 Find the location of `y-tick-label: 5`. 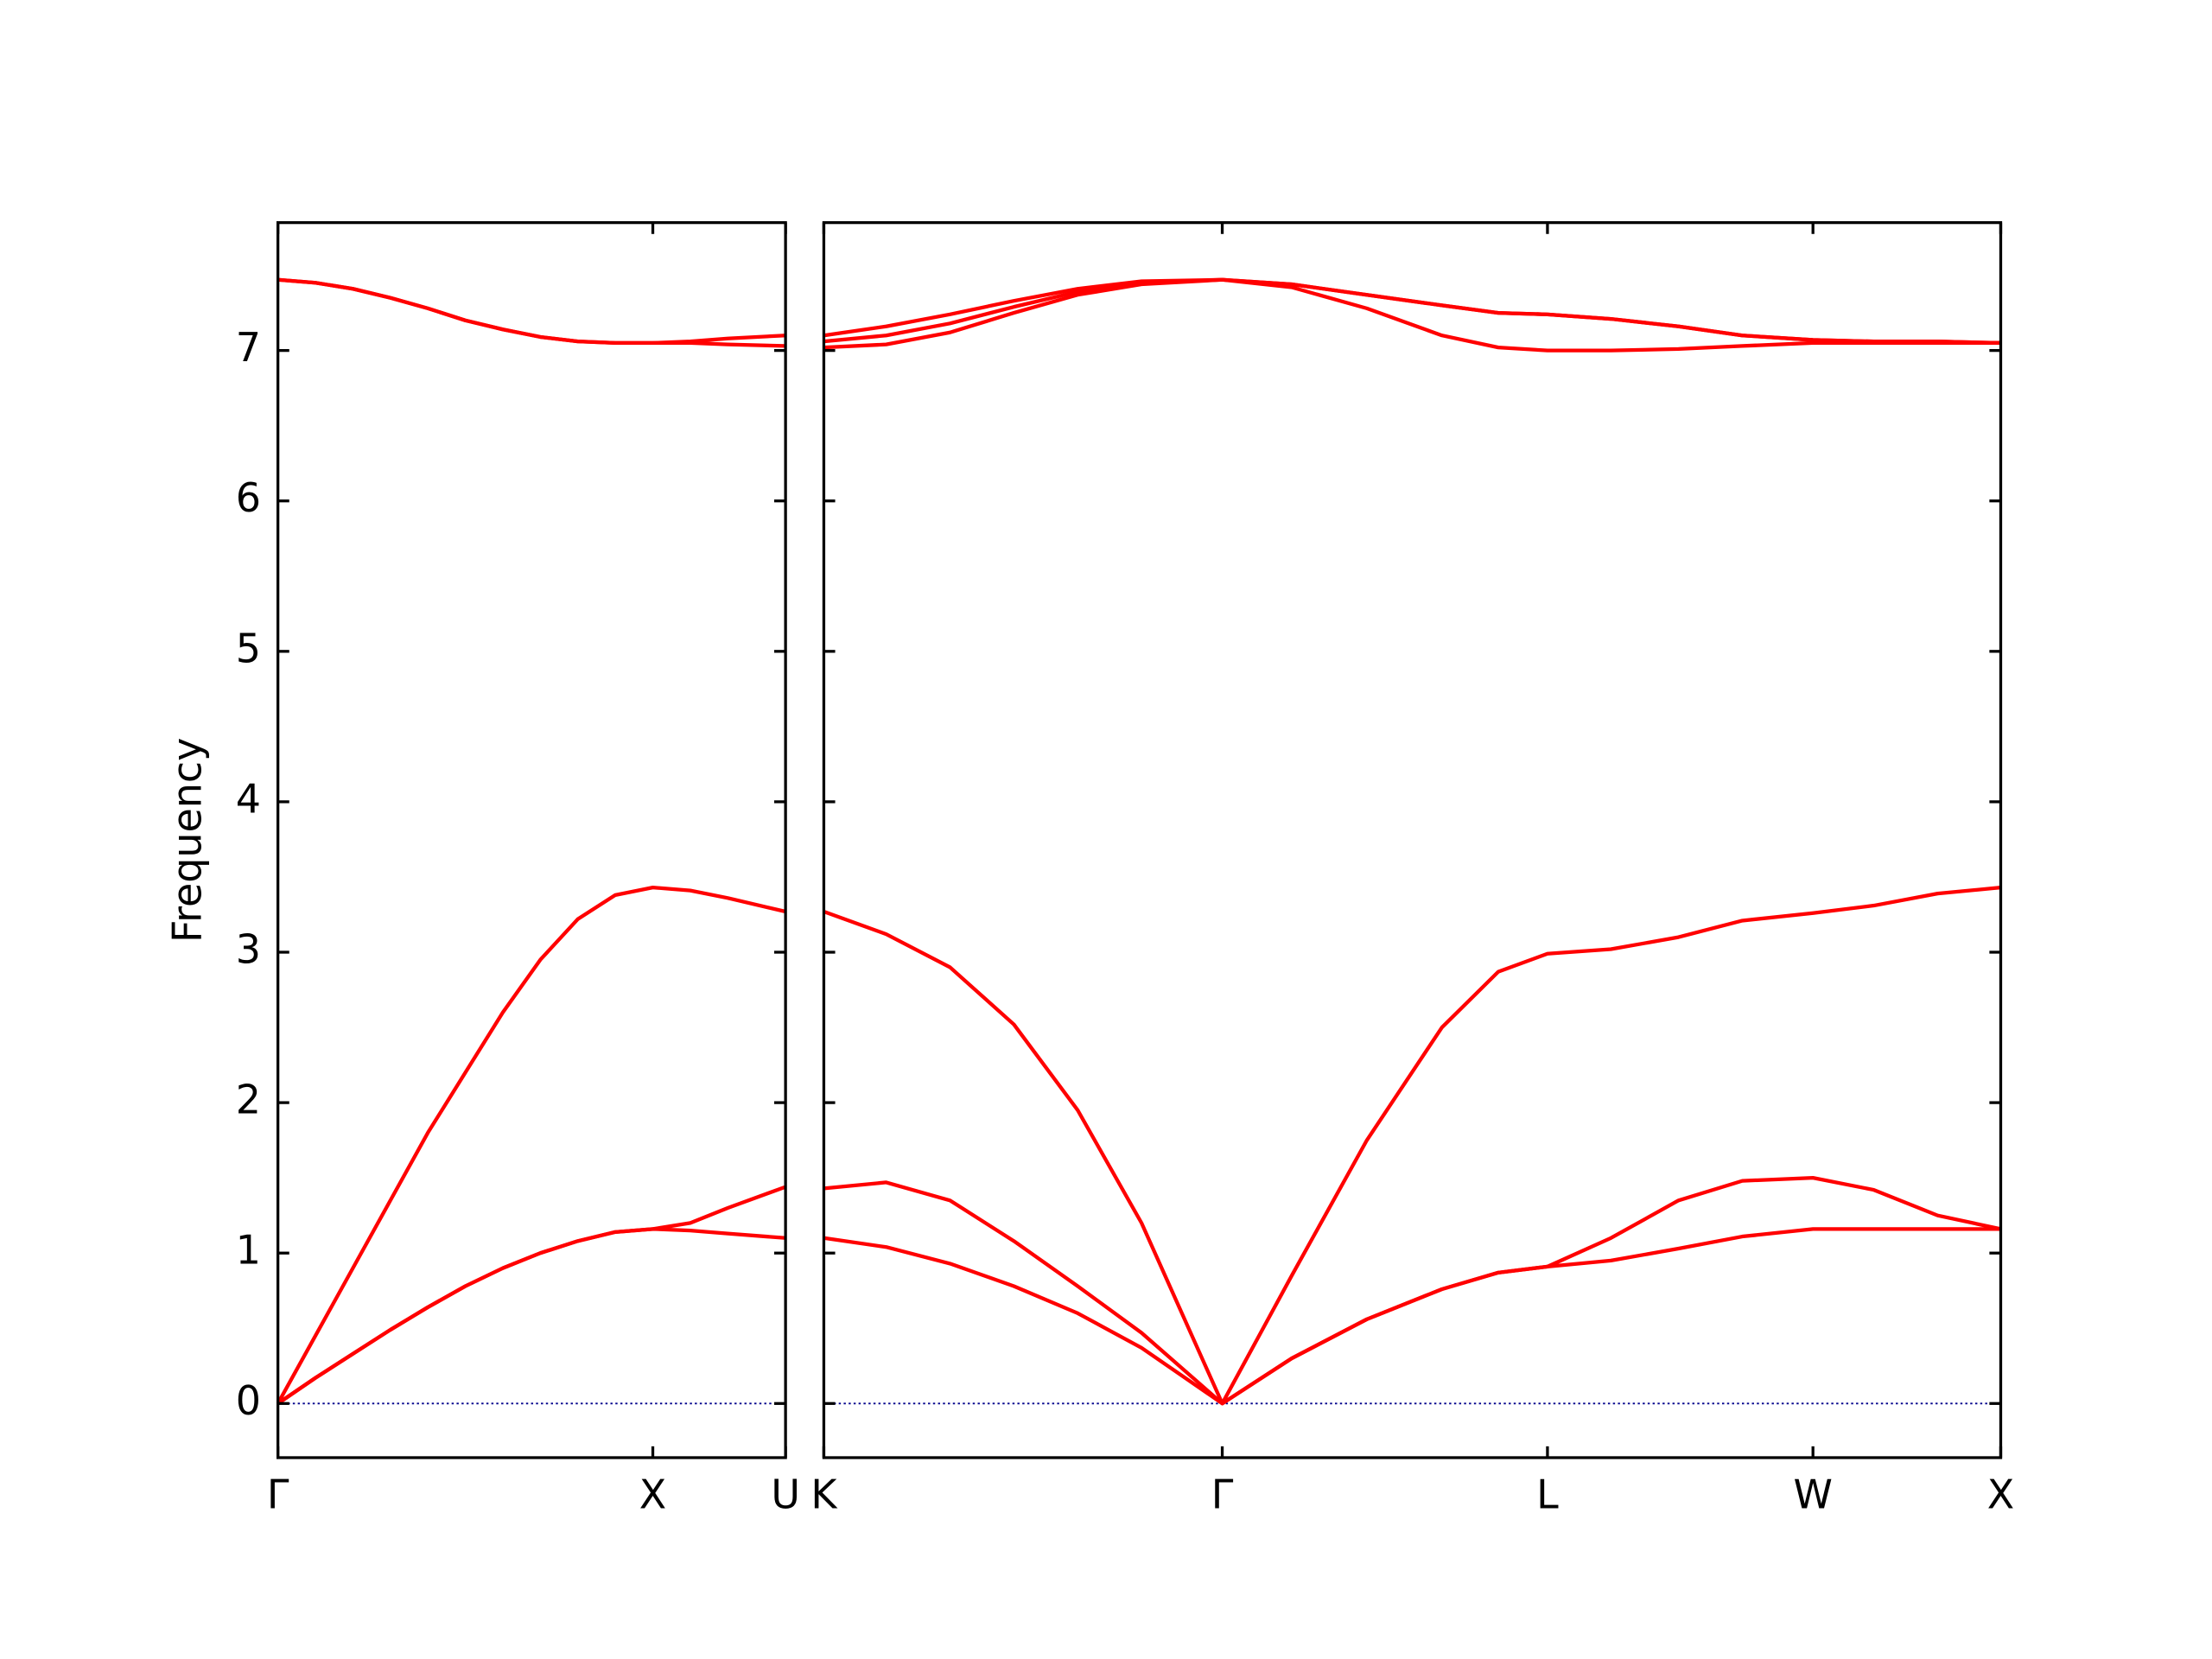

y-tick-label: 5 is located at coordinates (248, 648).